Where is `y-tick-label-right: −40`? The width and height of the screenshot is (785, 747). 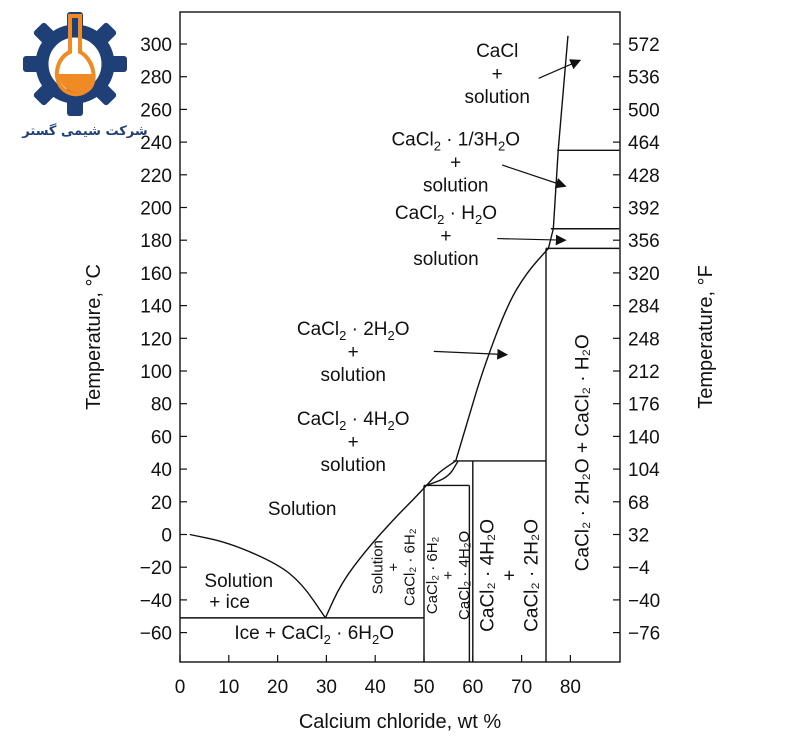 y-tick-label-right: −40 is located at coordinates (644, 601).